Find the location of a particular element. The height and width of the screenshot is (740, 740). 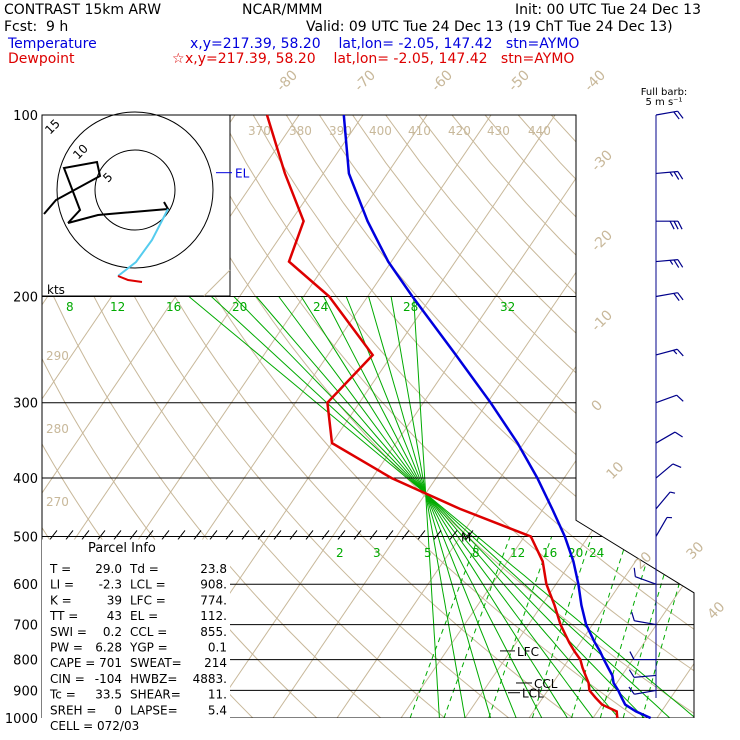

parcel-info-key: PW = is located at coordinates (66, 648).